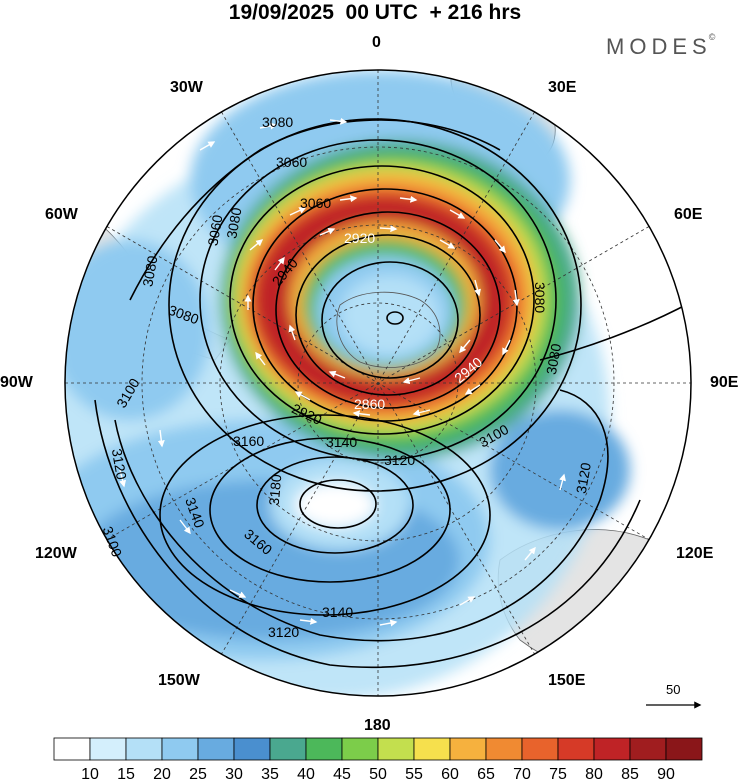  I want to click on copyright-mark: ©, so click(712, 37).